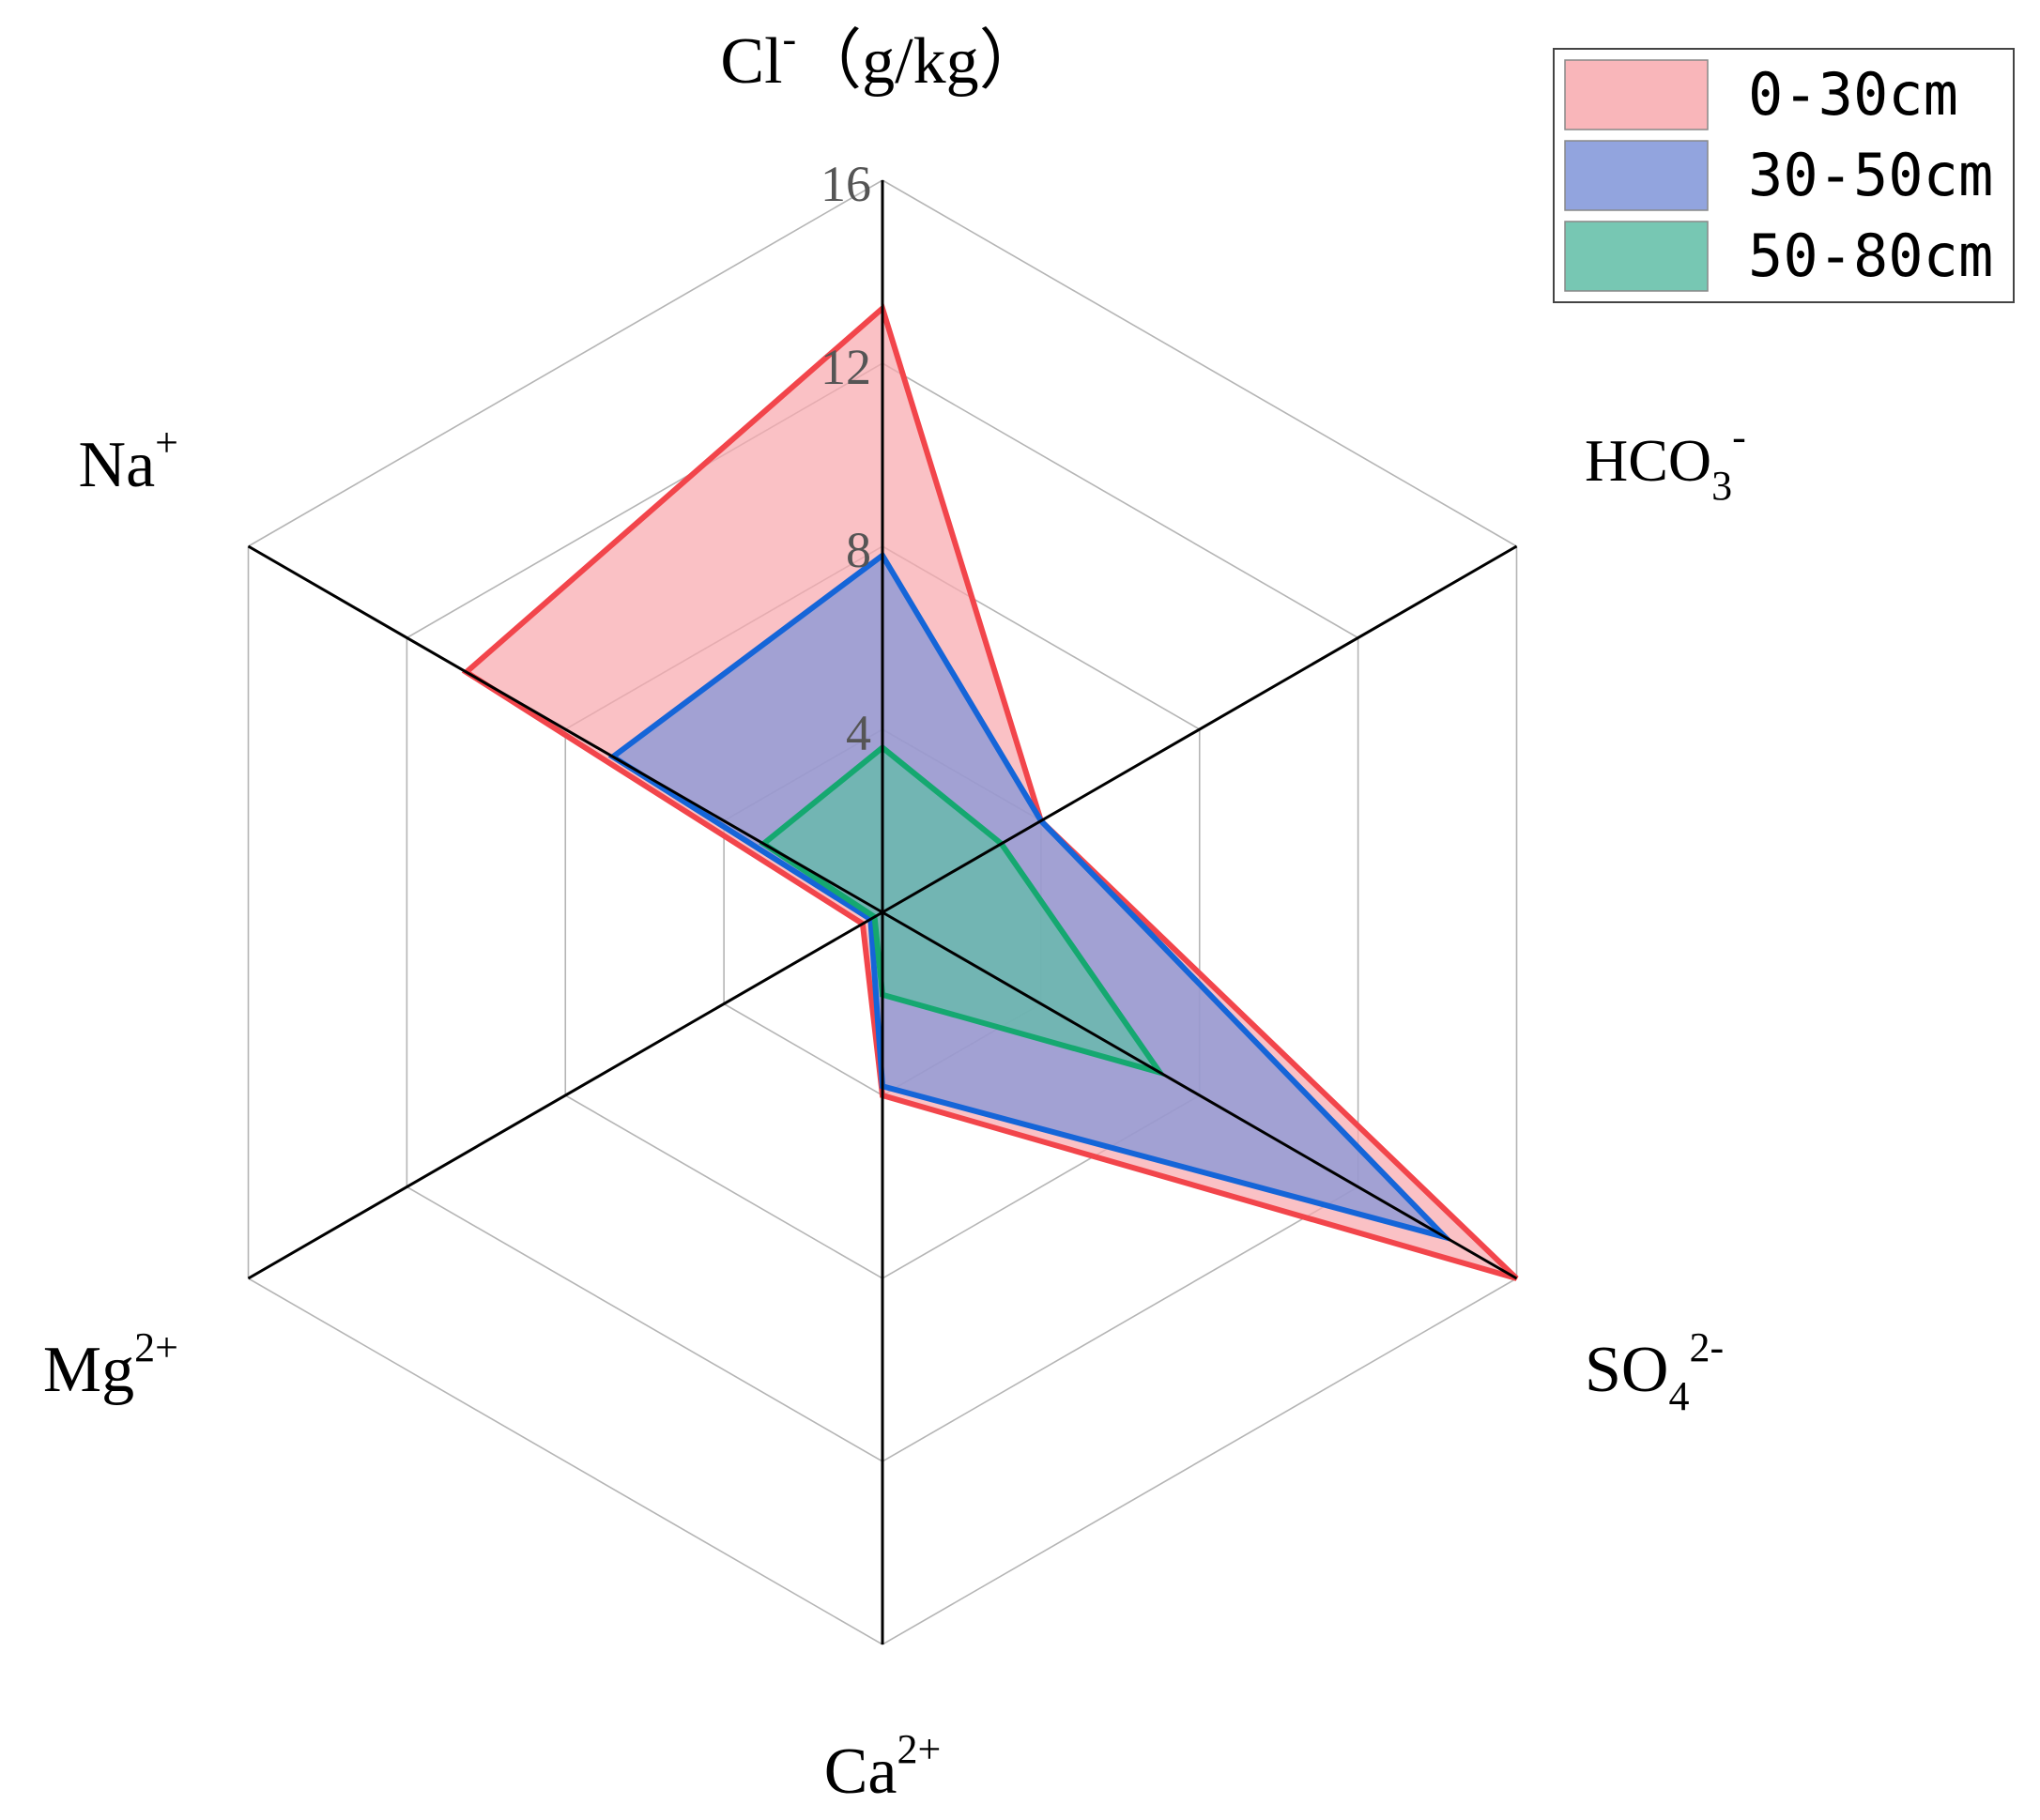 The width and height of the screenshot is (2040, 1820). What do you see at coordinates (128, 460) in the screenshot?
I see `axis-label-na: Na+` at bounding box center [128, 460].